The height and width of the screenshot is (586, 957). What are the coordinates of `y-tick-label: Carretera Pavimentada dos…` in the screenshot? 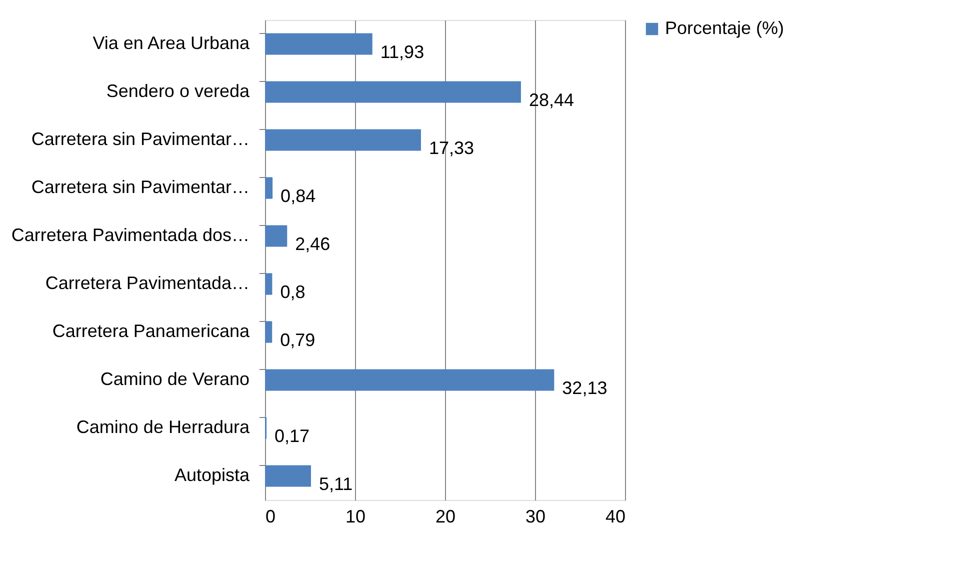 It's located at (130, 235).